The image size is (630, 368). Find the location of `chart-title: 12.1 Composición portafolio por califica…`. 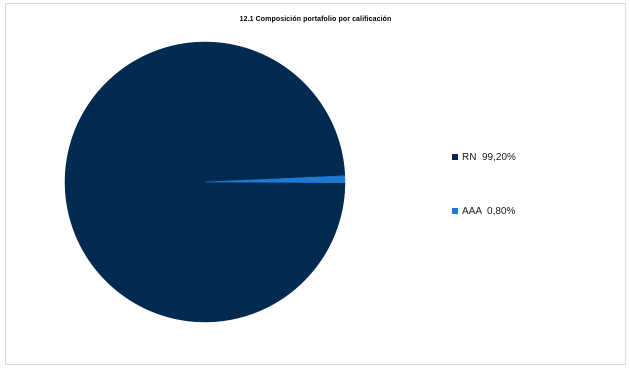

chart-title: 12.1 Composición portafolio por califica… is located at coordinates (315, 19).